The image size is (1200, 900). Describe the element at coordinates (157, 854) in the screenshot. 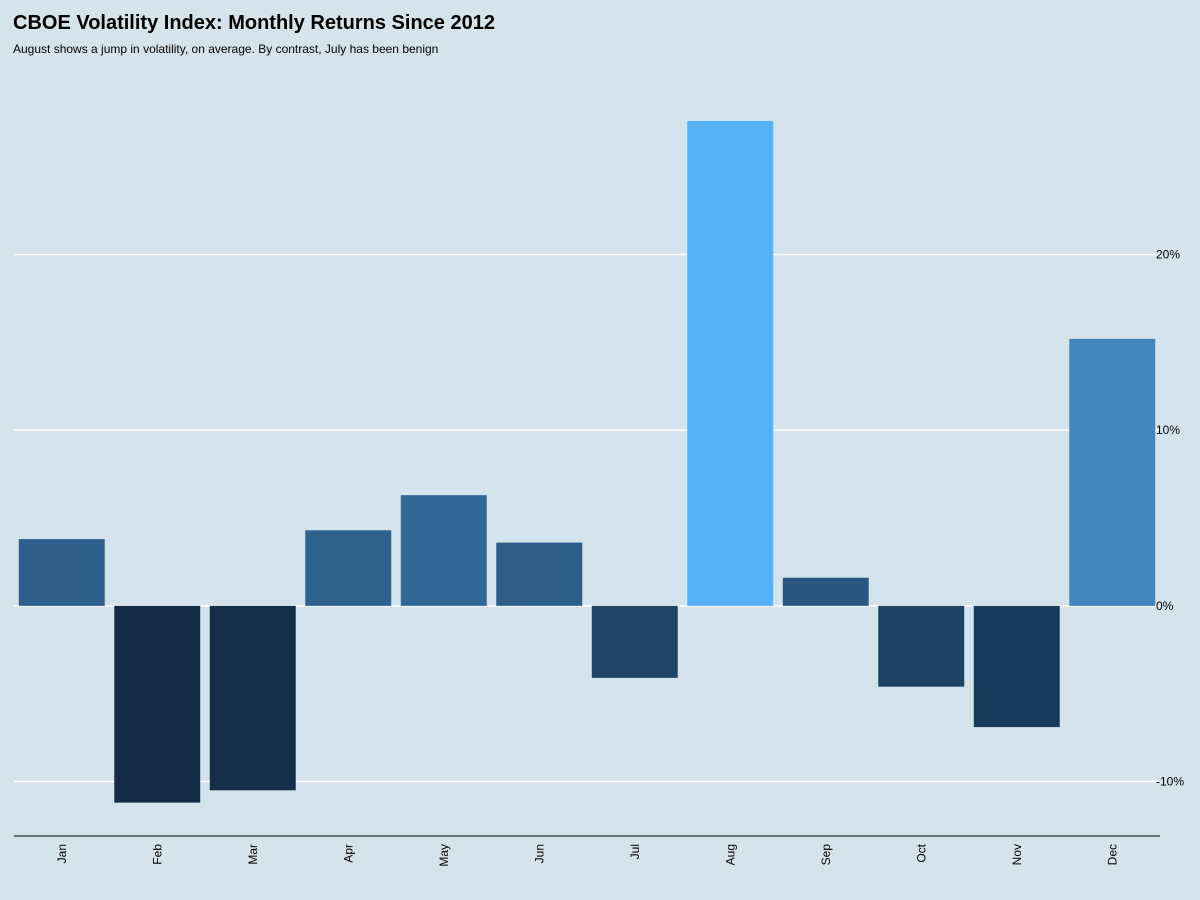

I see `x-tick-label: Feb` at that location.